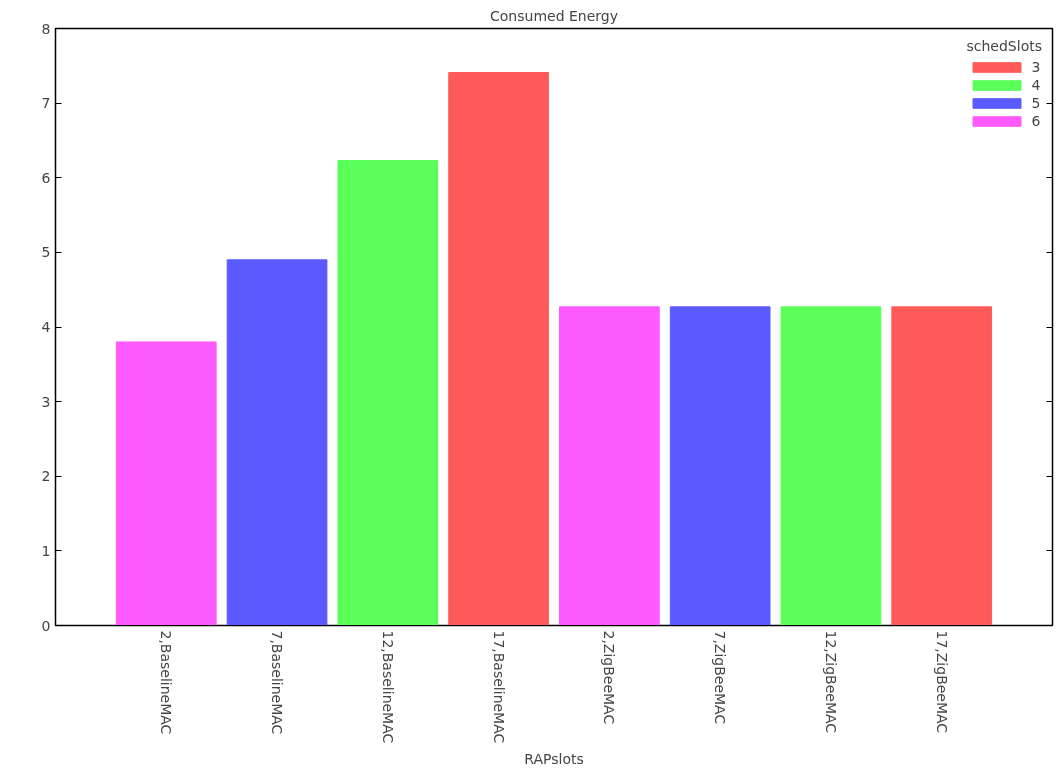 The height and width of the screenshot is (773, 1062). I want to click on legend-label: 6, so click(1036, 121).